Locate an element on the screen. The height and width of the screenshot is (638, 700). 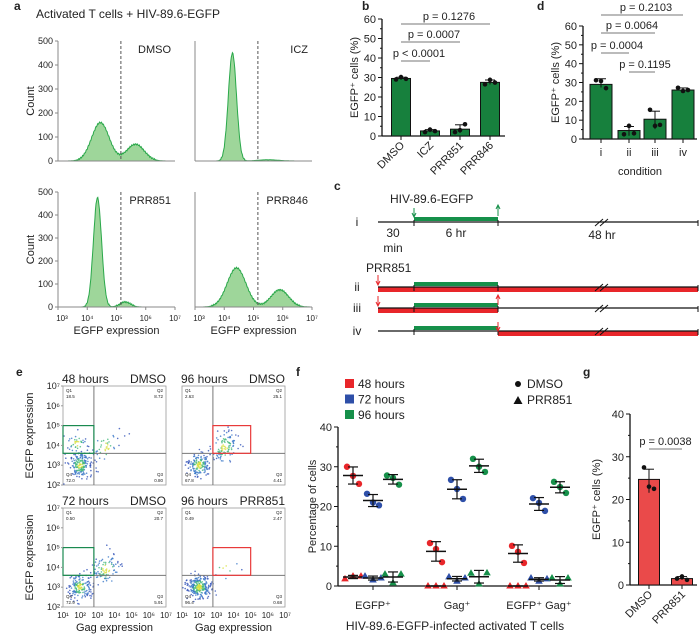
x-tick-label: iii is located at coordinates (654, 153).